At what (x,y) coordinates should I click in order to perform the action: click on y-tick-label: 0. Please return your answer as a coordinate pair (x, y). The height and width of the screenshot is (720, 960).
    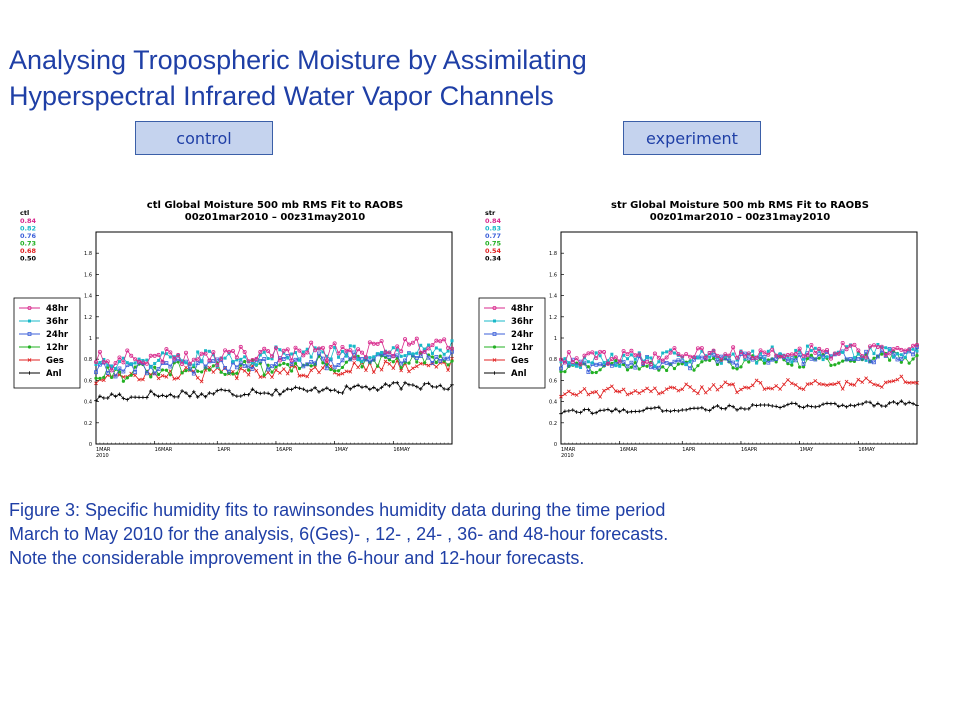
    Looking at the image, I should click on (555, 445).